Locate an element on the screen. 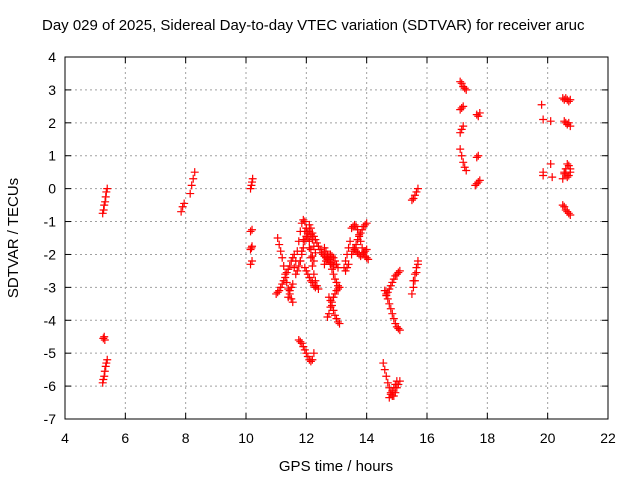 The width and height of the screenshot is (640, 480). y-tick-label: -3 is located at coordinates (50, 287).